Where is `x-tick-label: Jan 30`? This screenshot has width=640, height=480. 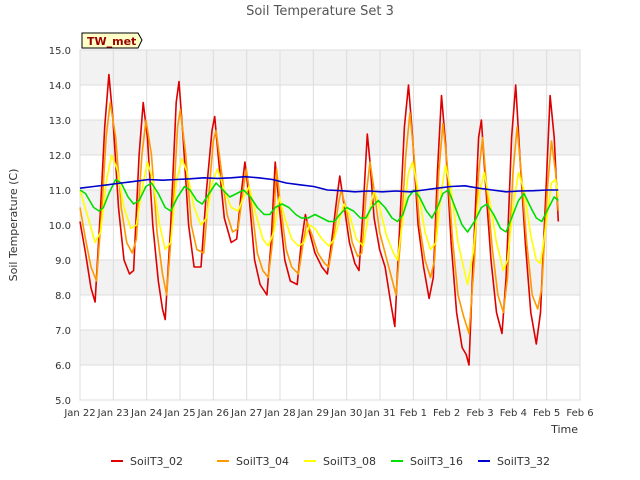
x-tick-label: Jan 30 is located at coordinates (346, 413).